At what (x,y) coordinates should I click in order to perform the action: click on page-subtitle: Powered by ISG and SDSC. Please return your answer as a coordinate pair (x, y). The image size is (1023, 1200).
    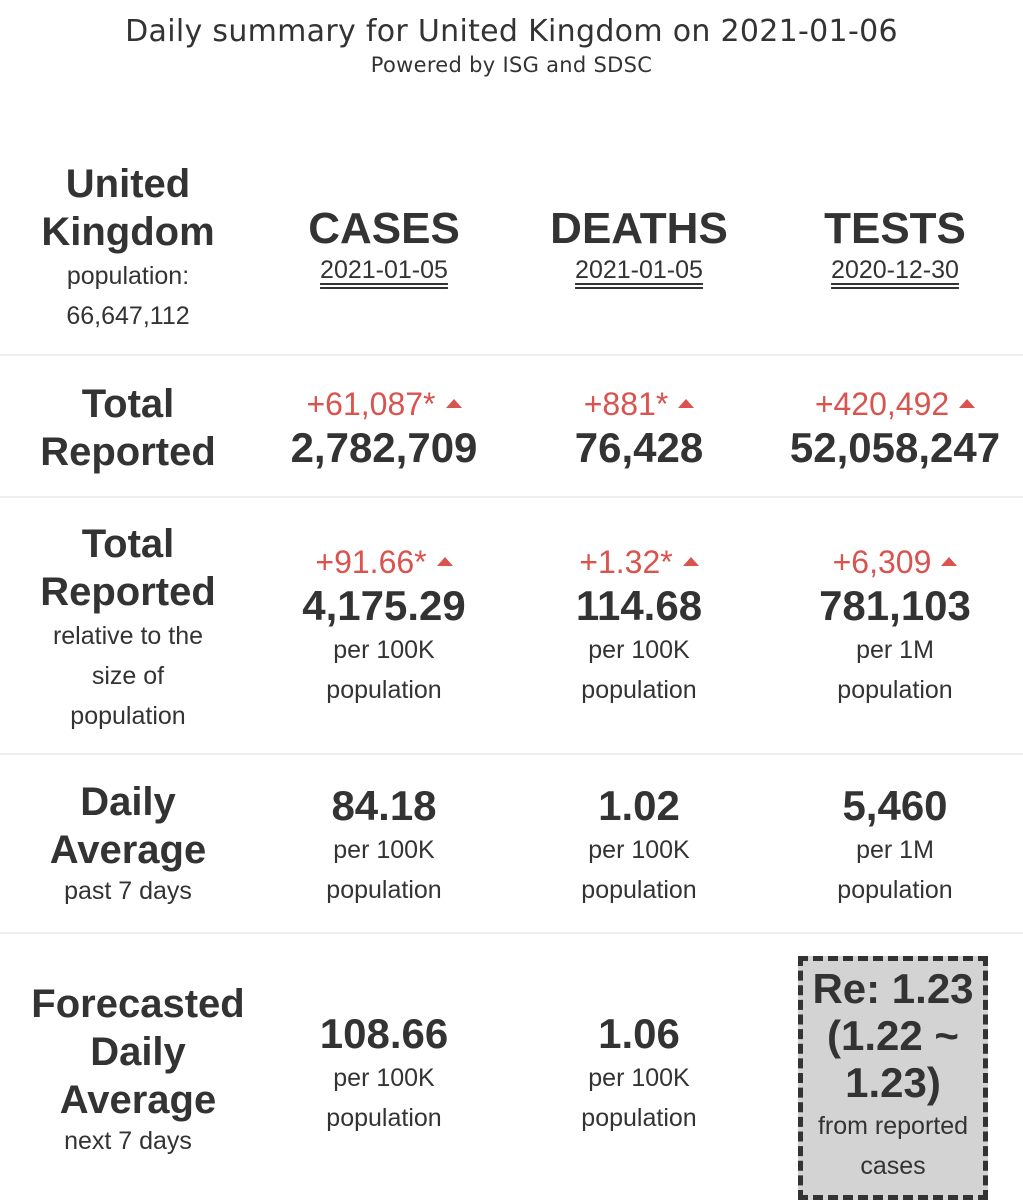
    Looking at the image, I should click on (511, 65).